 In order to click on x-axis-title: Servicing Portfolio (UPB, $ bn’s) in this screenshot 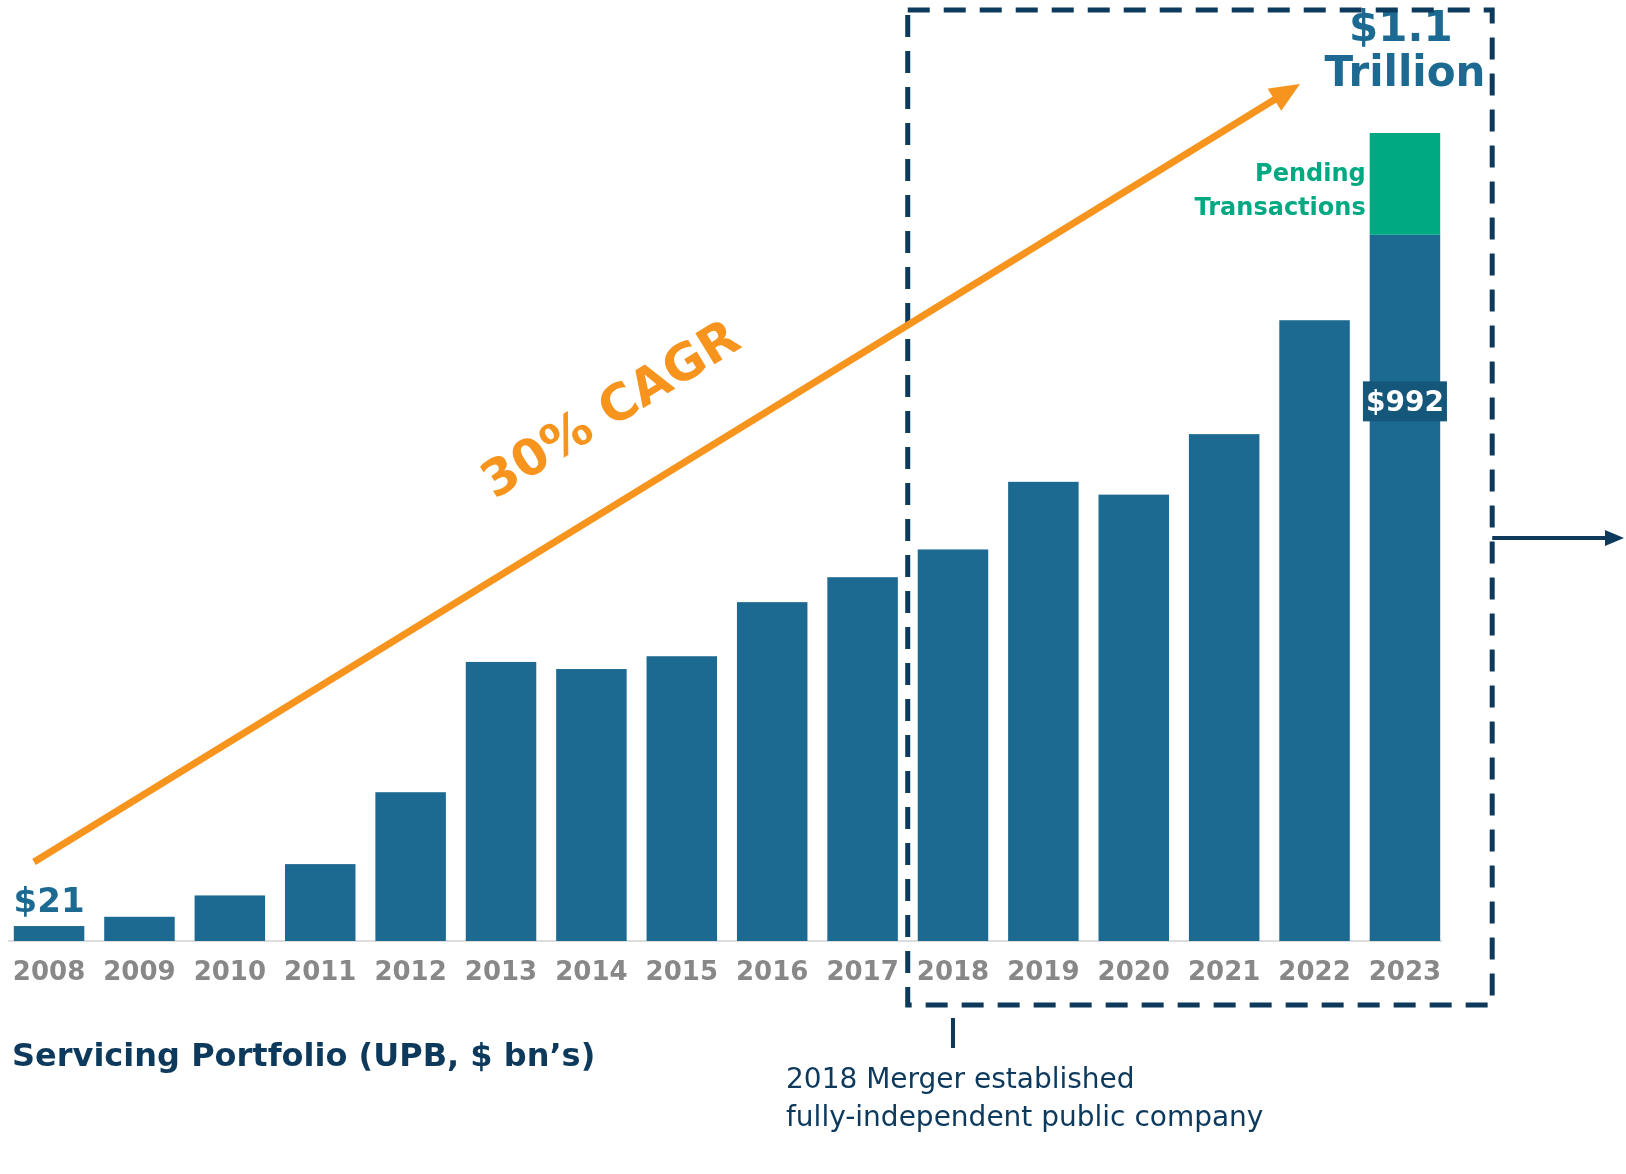, I will do `click(304, 1055)`.